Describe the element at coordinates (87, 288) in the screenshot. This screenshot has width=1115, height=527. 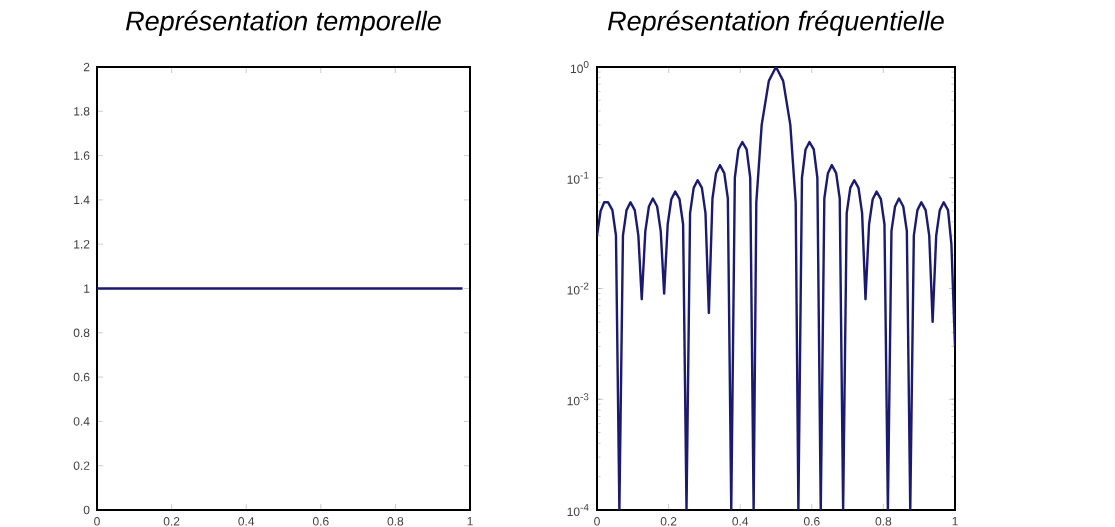
I see `y-tick-label: 1` at that location.